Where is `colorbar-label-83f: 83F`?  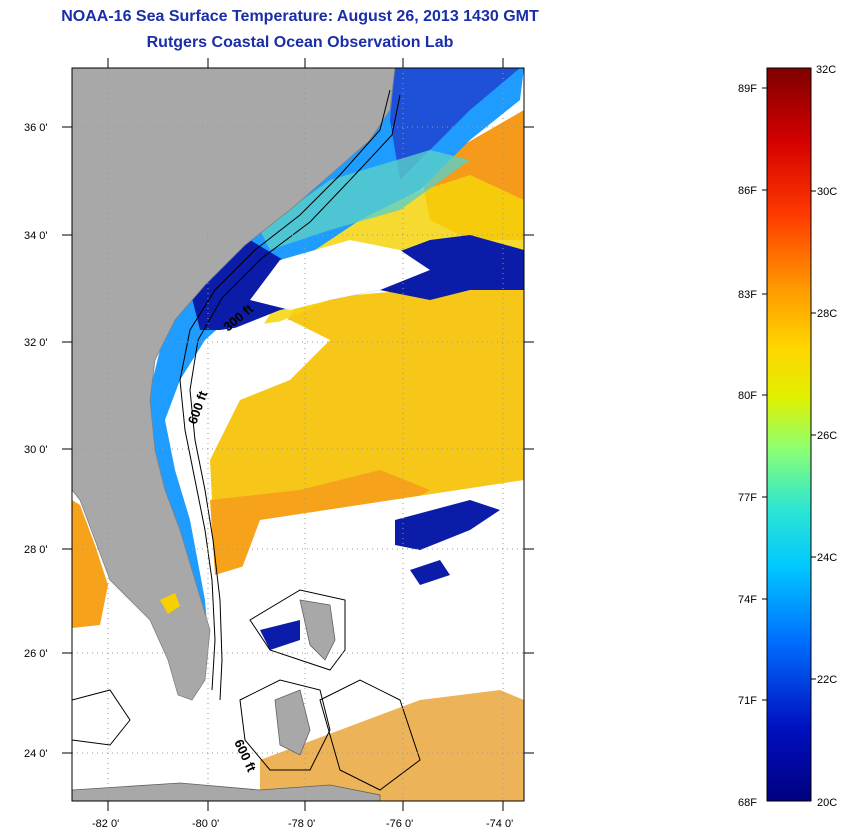
colorbar-label-83f: 83F is located at coordinates (747, 295).